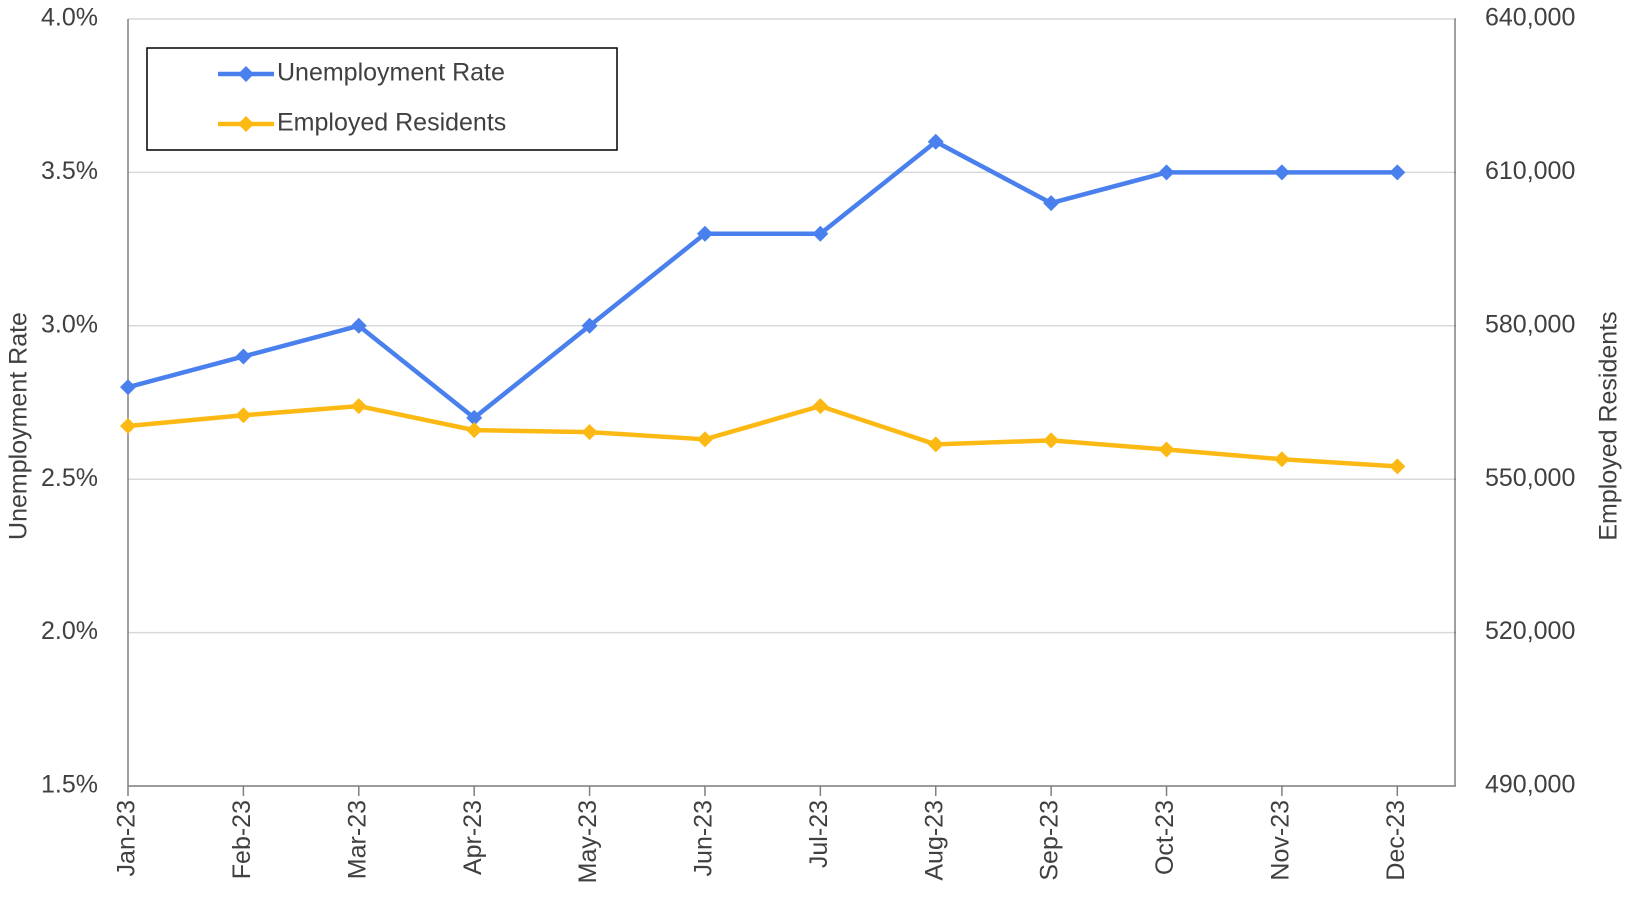 The height and width of the screenshot is (904, 1627). I want to click on y2-tick-label: 550,000, so click(1530, 478).